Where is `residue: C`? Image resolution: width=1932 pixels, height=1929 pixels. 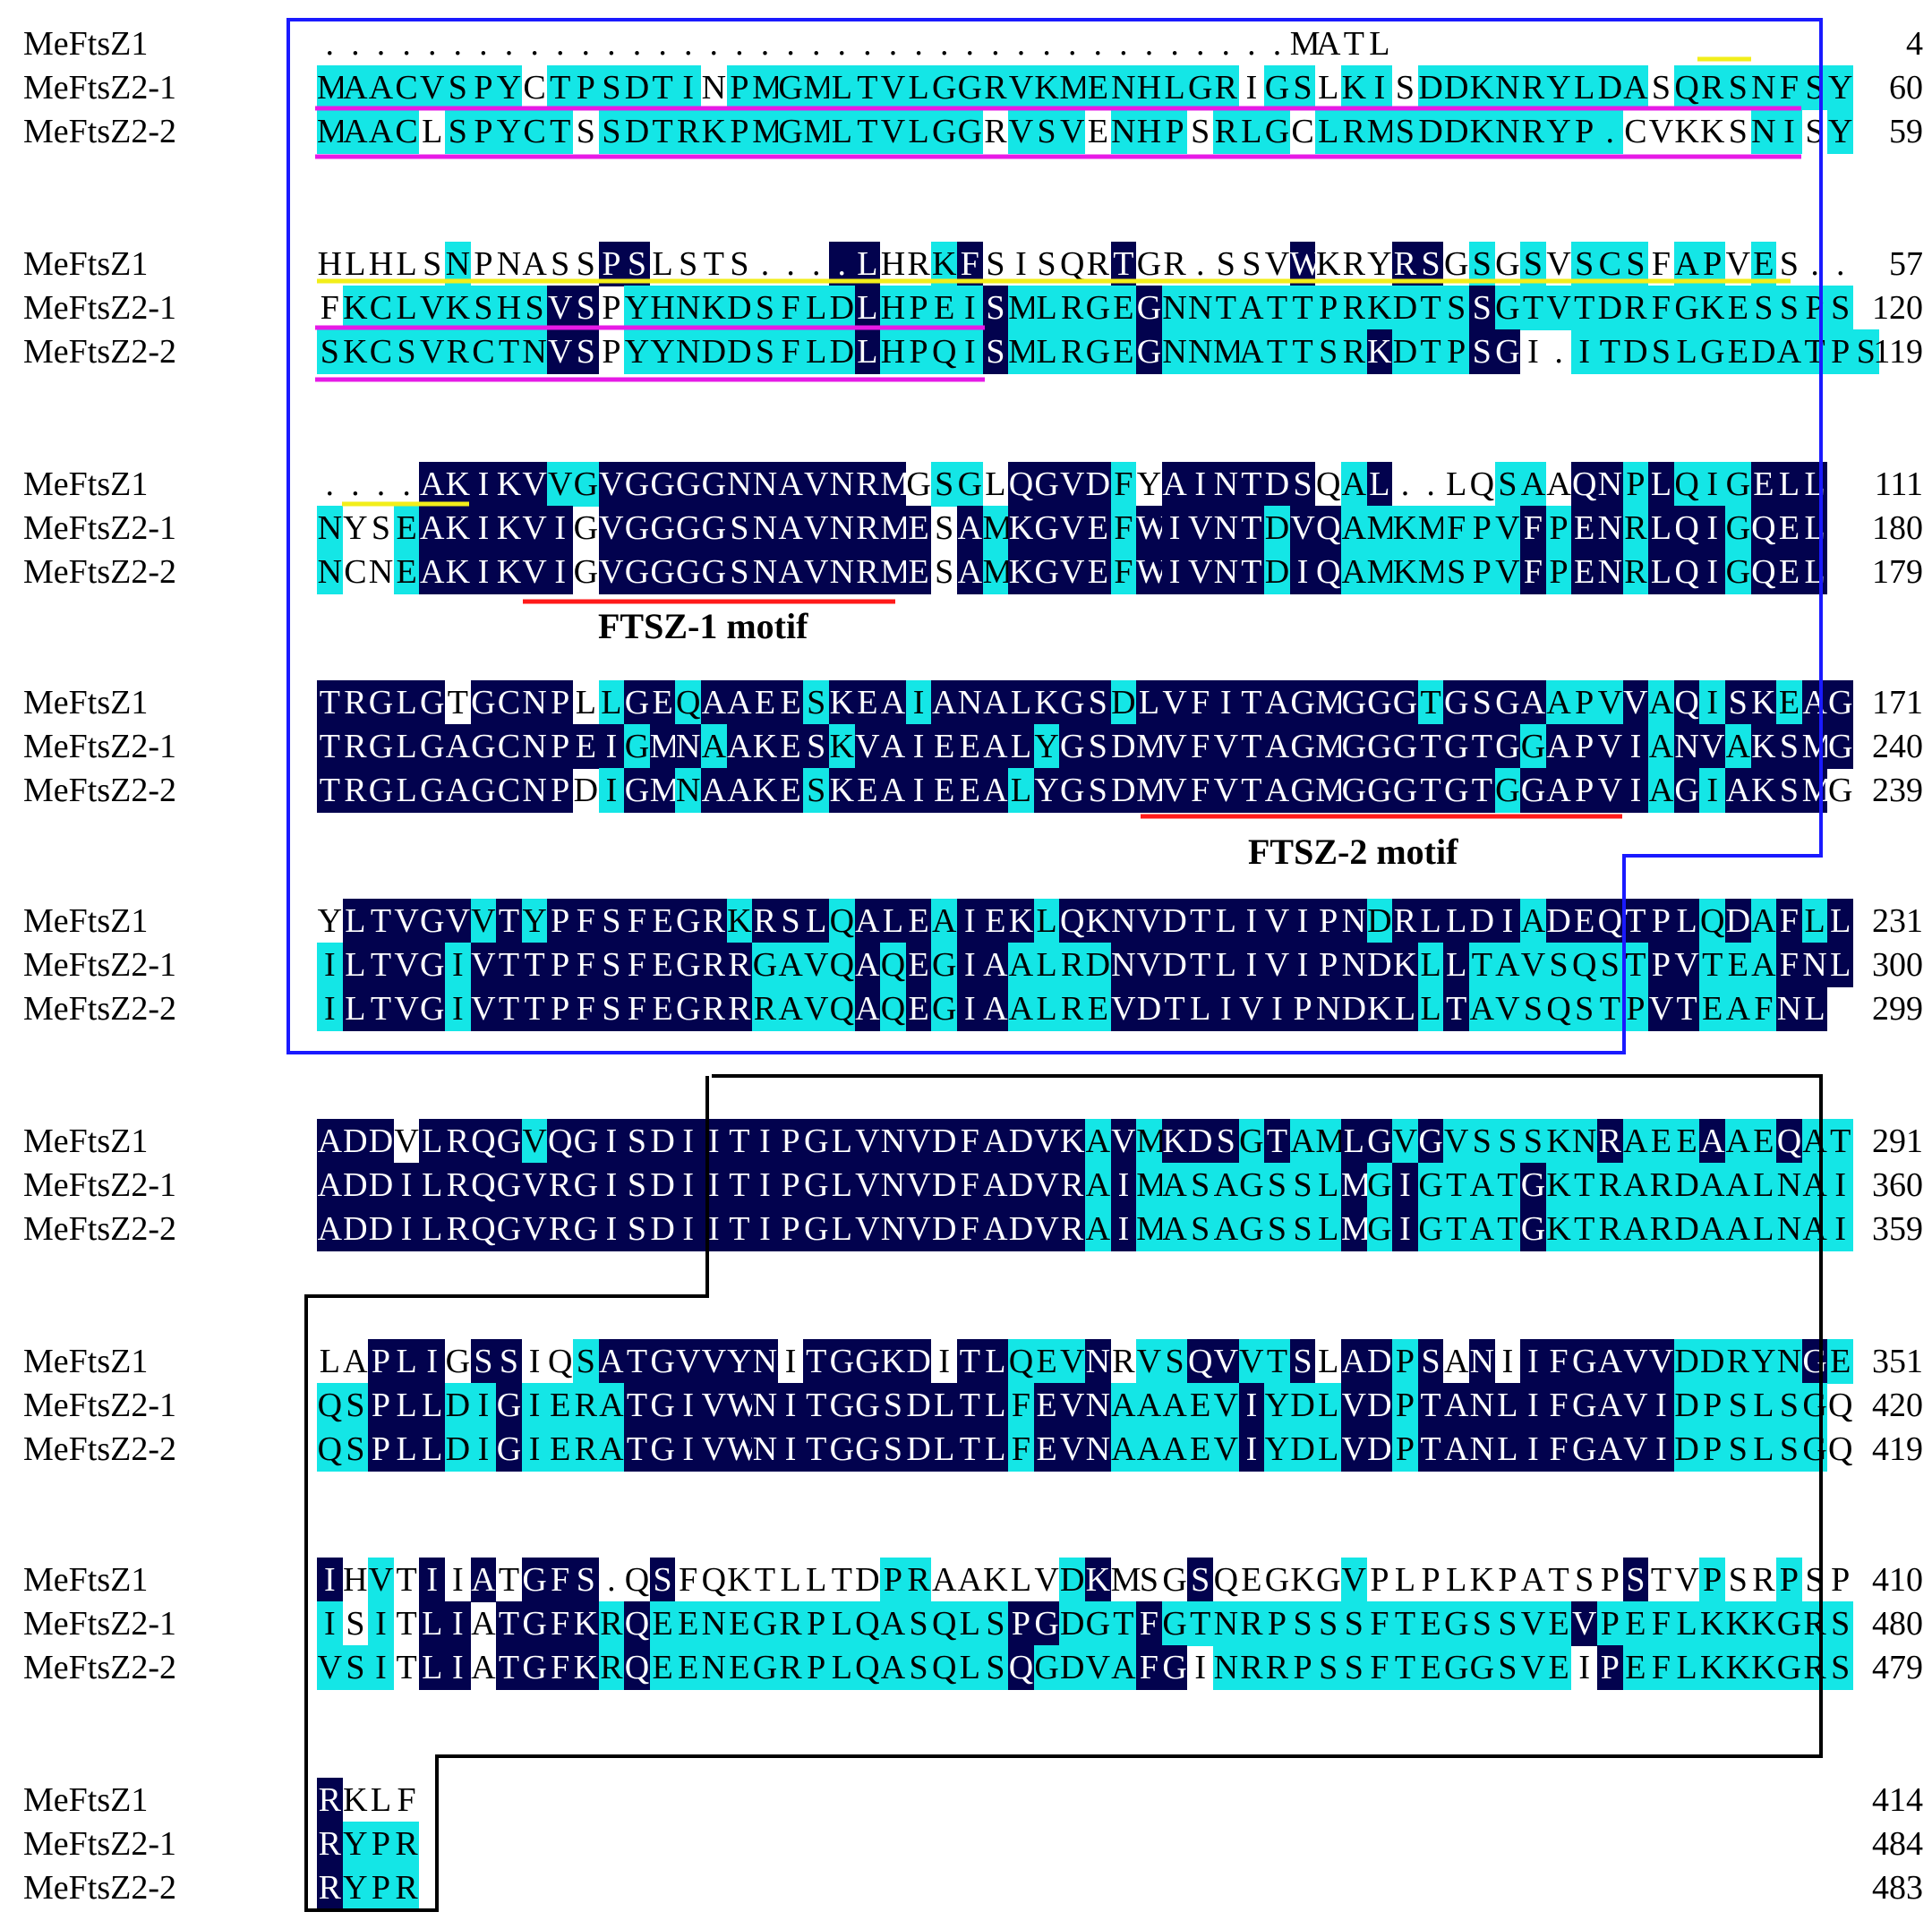
residue: C is located at coordinates (483, 351).